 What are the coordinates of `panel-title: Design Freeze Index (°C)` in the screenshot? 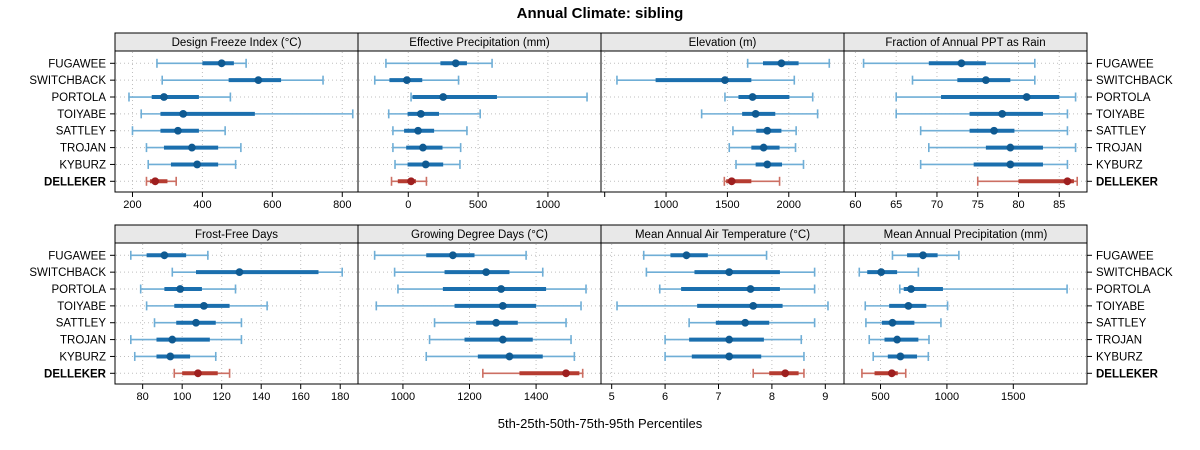 It's located at (237, 43).